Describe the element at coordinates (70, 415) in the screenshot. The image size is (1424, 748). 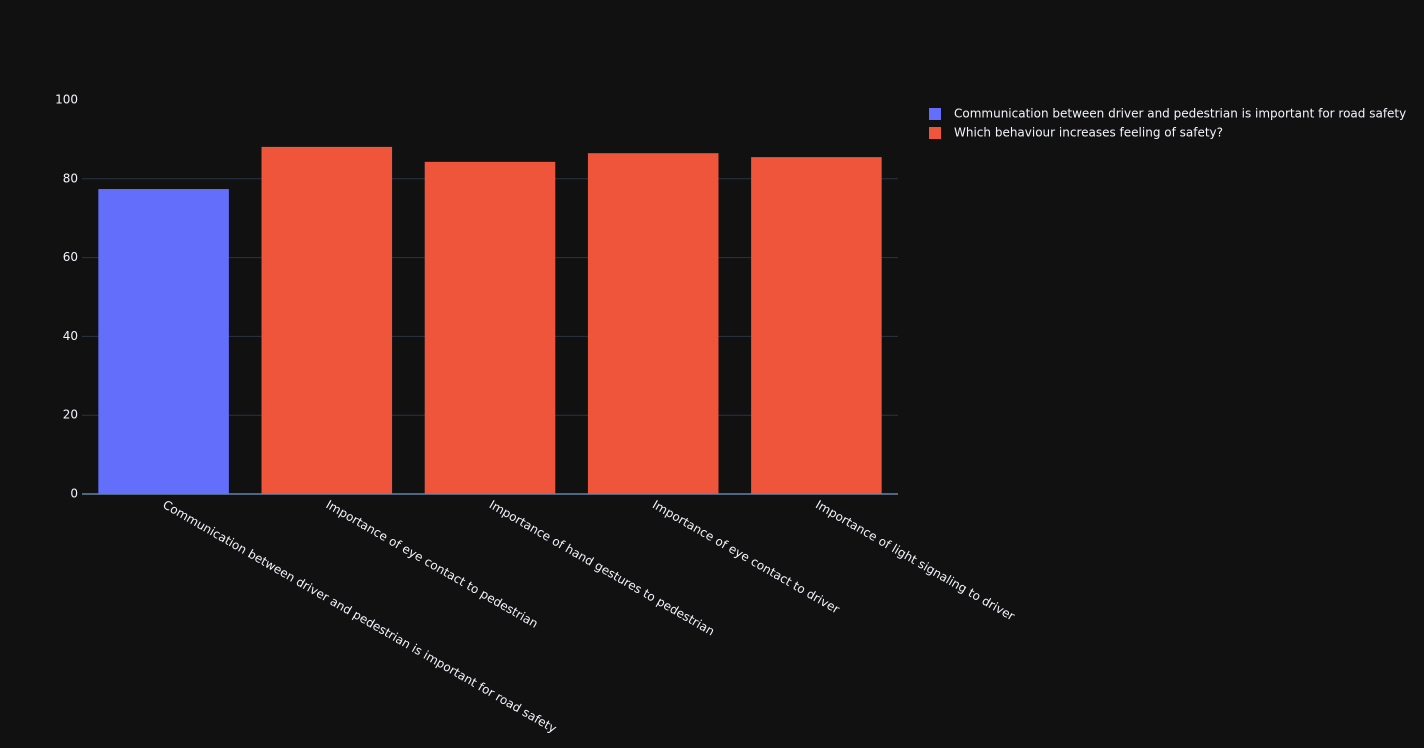
I see `y-tick-label: 20` at that location.